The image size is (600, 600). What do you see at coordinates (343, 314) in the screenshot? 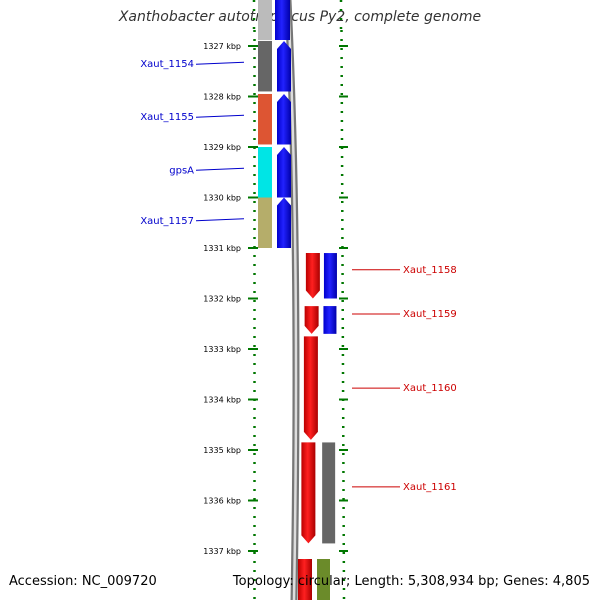
I see `right-dotted-track` at bounding box center [343, 314].